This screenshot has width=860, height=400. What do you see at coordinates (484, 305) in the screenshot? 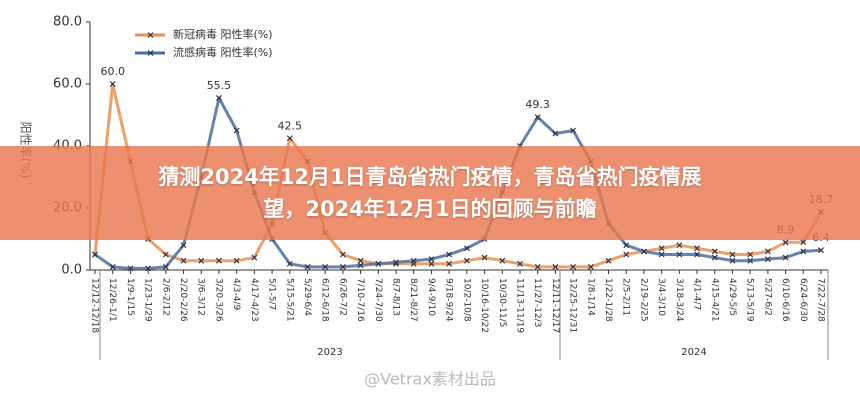
I see `x-tick-label: 10/16-10/22` at bounding box center [484, 305].